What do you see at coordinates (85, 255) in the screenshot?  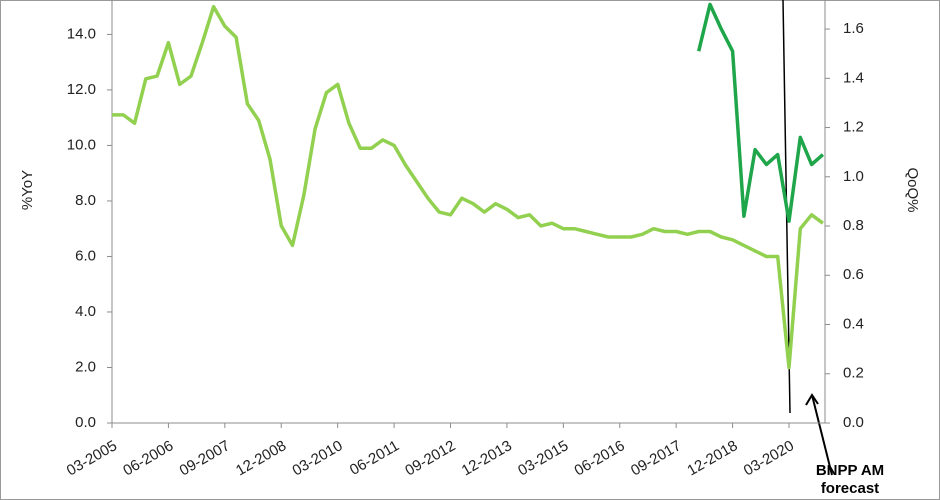 I see `y-tick-label: 6.0` at bounding box center [85, 255].